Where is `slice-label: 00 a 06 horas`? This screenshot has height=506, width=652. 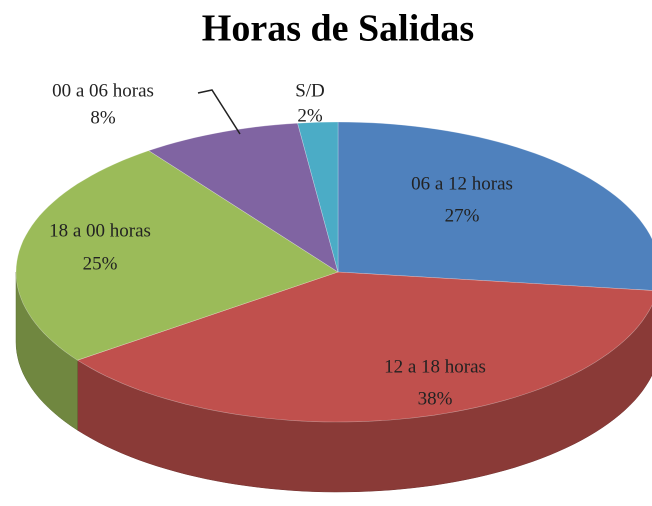
slice-label: 00 a 06 horas is located at coordinates (103, 90).